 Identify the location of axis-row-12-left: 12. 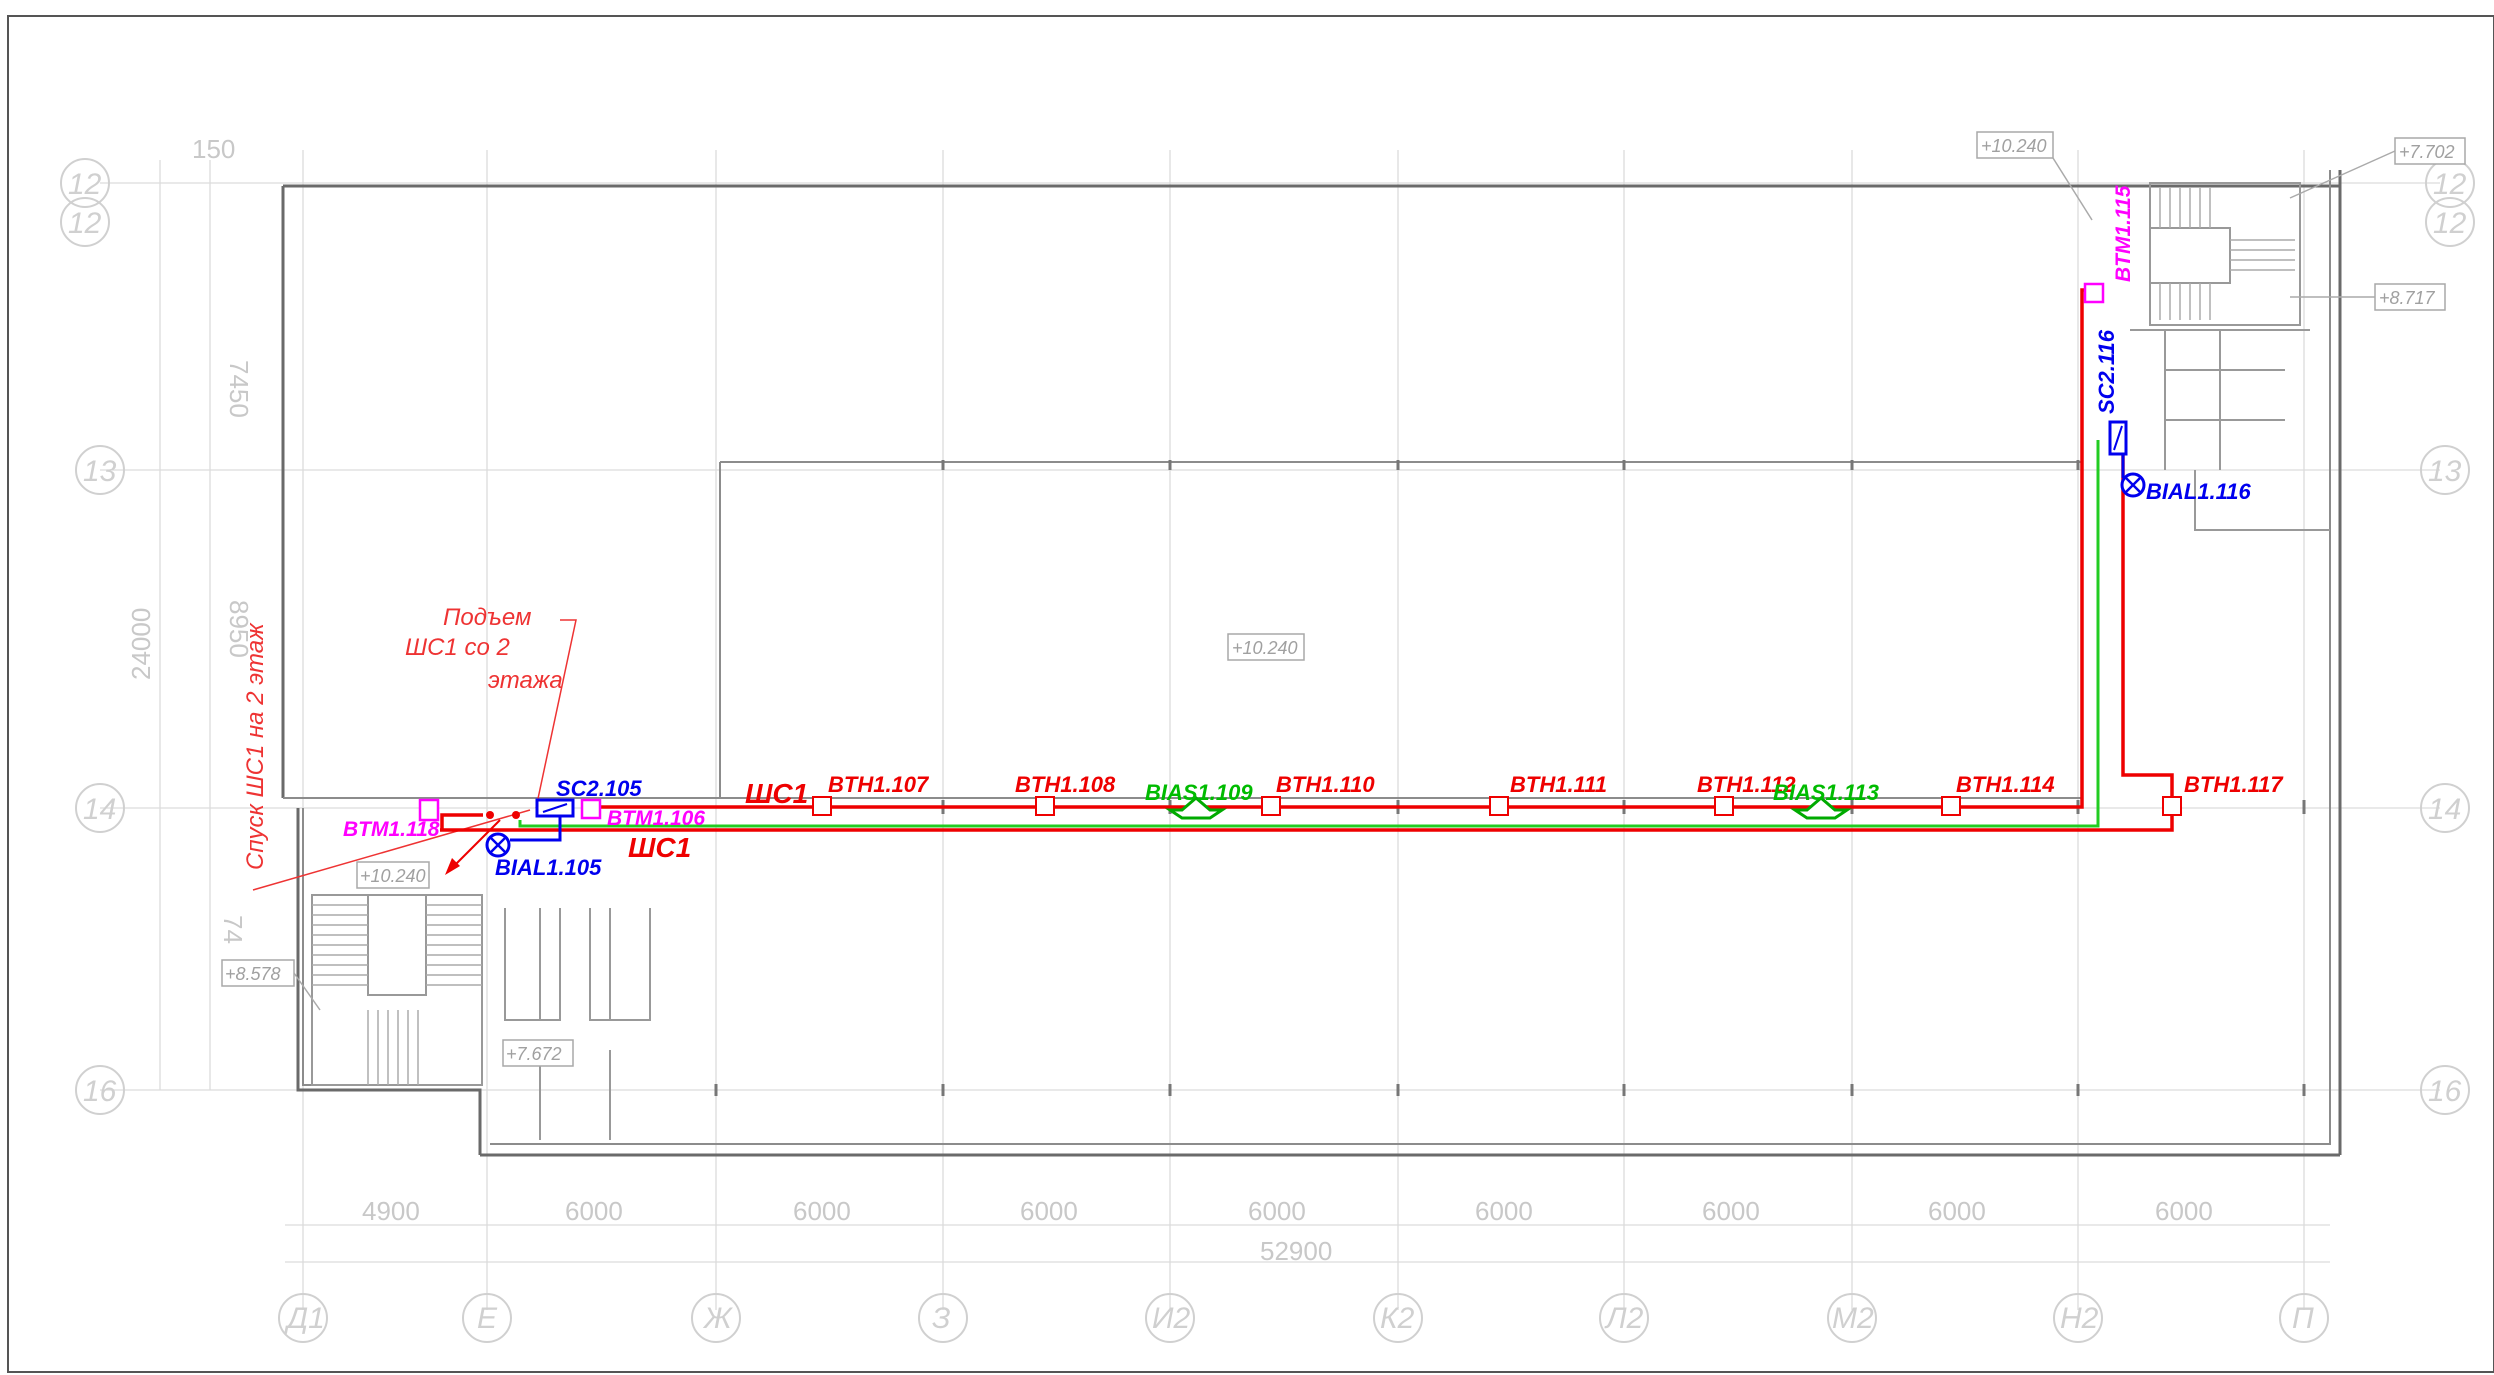
(85, 184).